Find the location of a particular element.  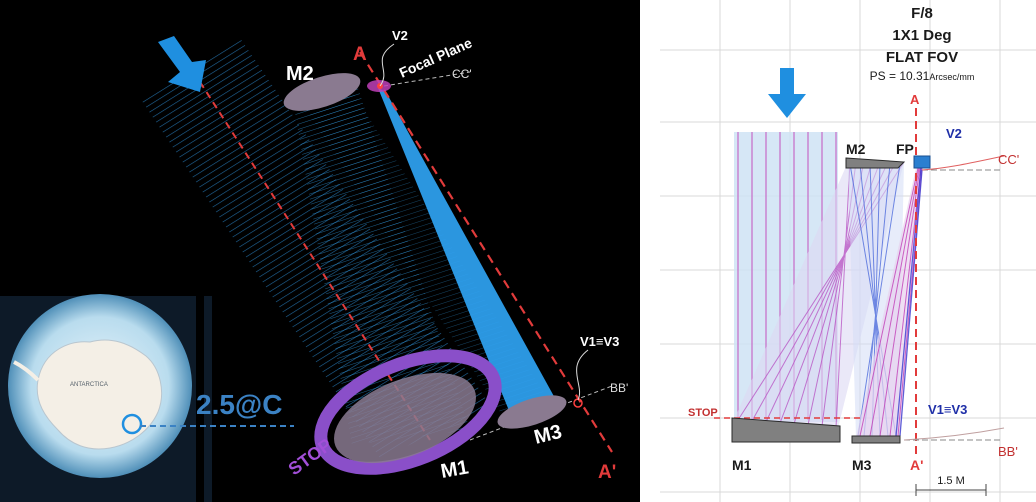

beam-m3-to-focal-plane is located at coordinates (467, 253).